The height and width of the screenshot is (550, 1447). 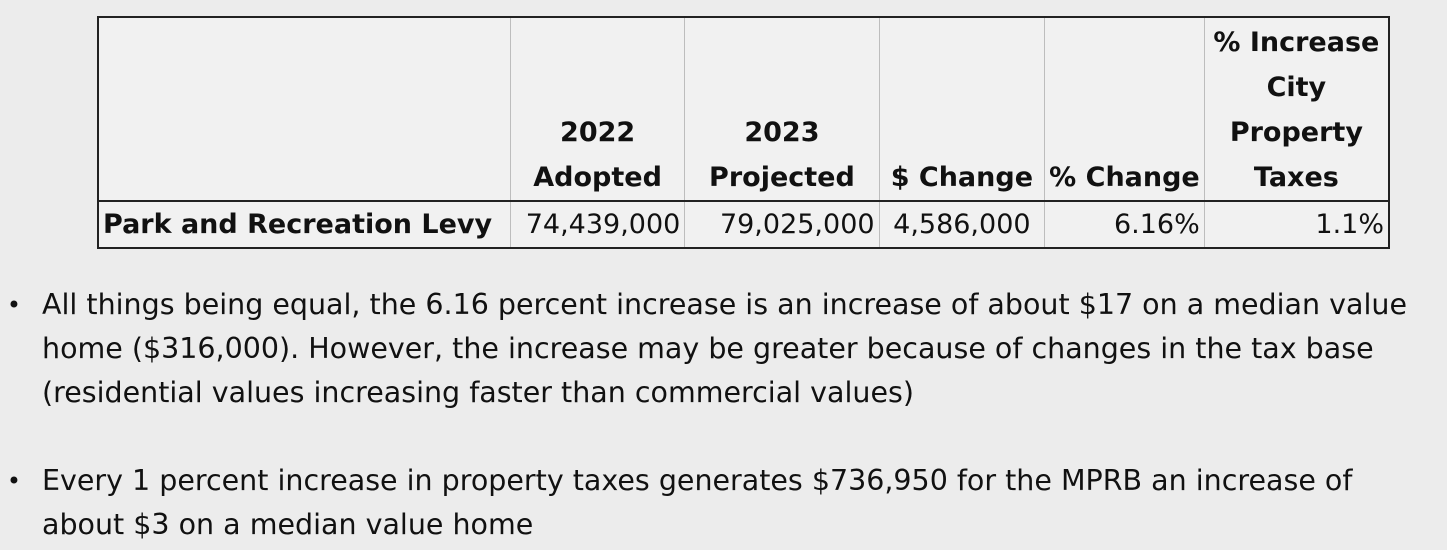 What do you see at coordinates (597, 109) in the screenshot?
I see `header-2022-adopted: 2022 Adopted` at bounding box center [597, 109].